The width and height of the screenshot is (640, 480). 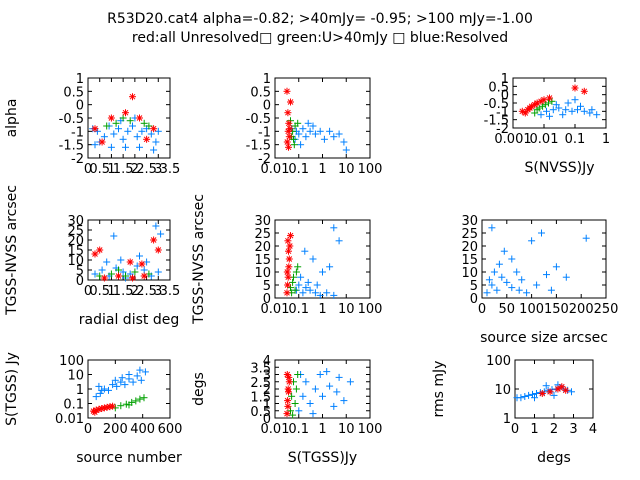 What do you see at coordinates (275, 309) in the screenshot?
I see `x-tick-label: 0.01` at bounding box center [275, 309].